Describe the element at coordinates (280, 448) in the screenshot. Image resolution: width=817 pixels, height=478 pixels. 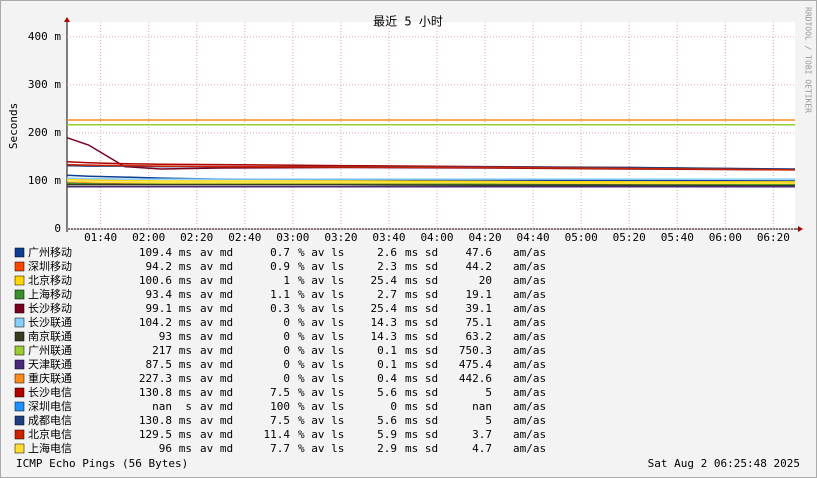
I see `legend-loss: 7.7` at that location.